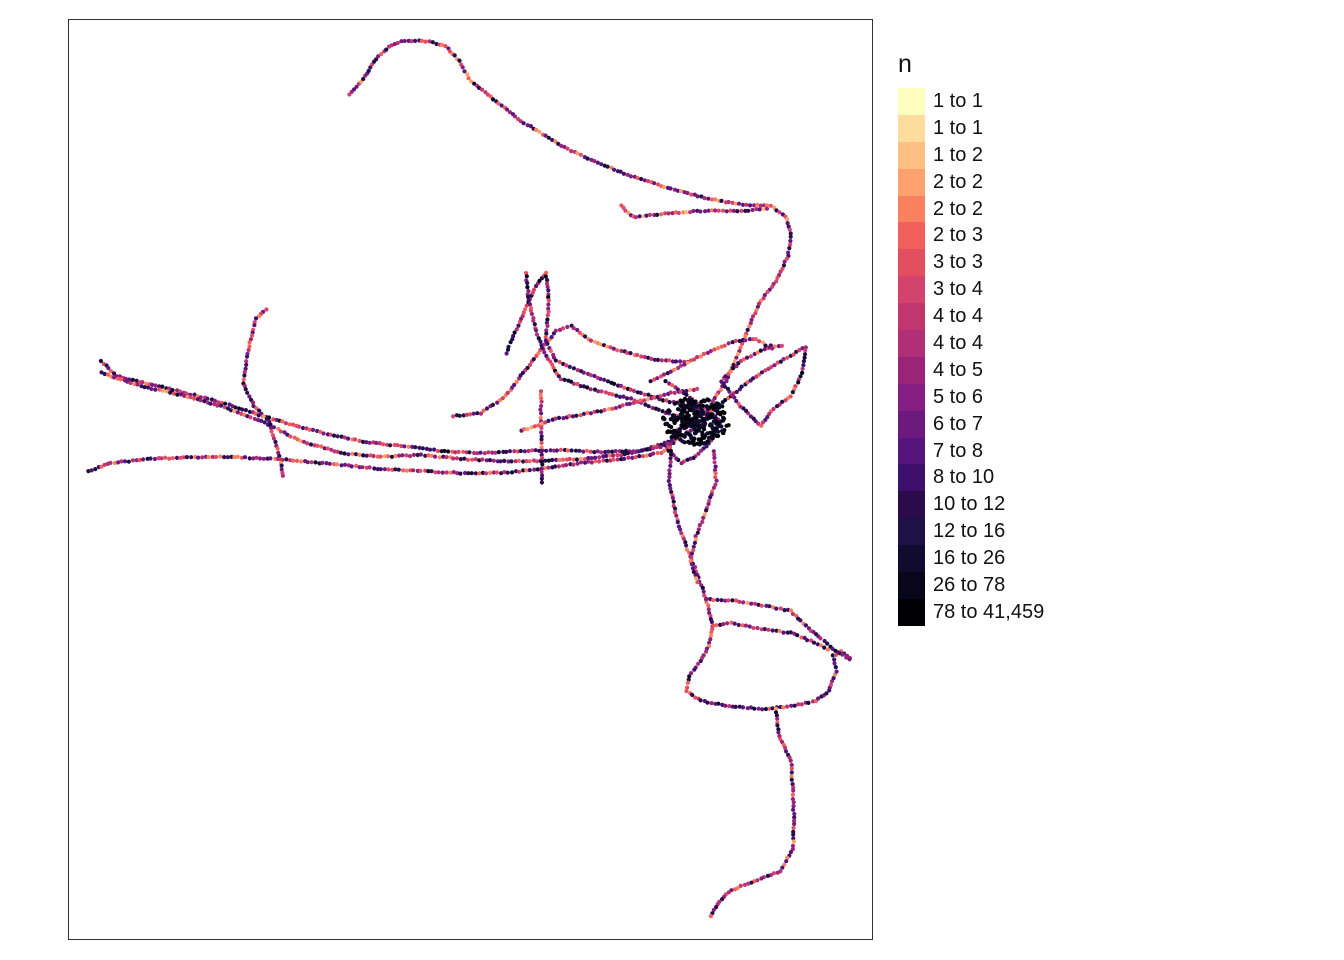 The height and width of the screenshot is (960, 1344). I want to click on legend-item: 12 to 16, so click(971, 532).